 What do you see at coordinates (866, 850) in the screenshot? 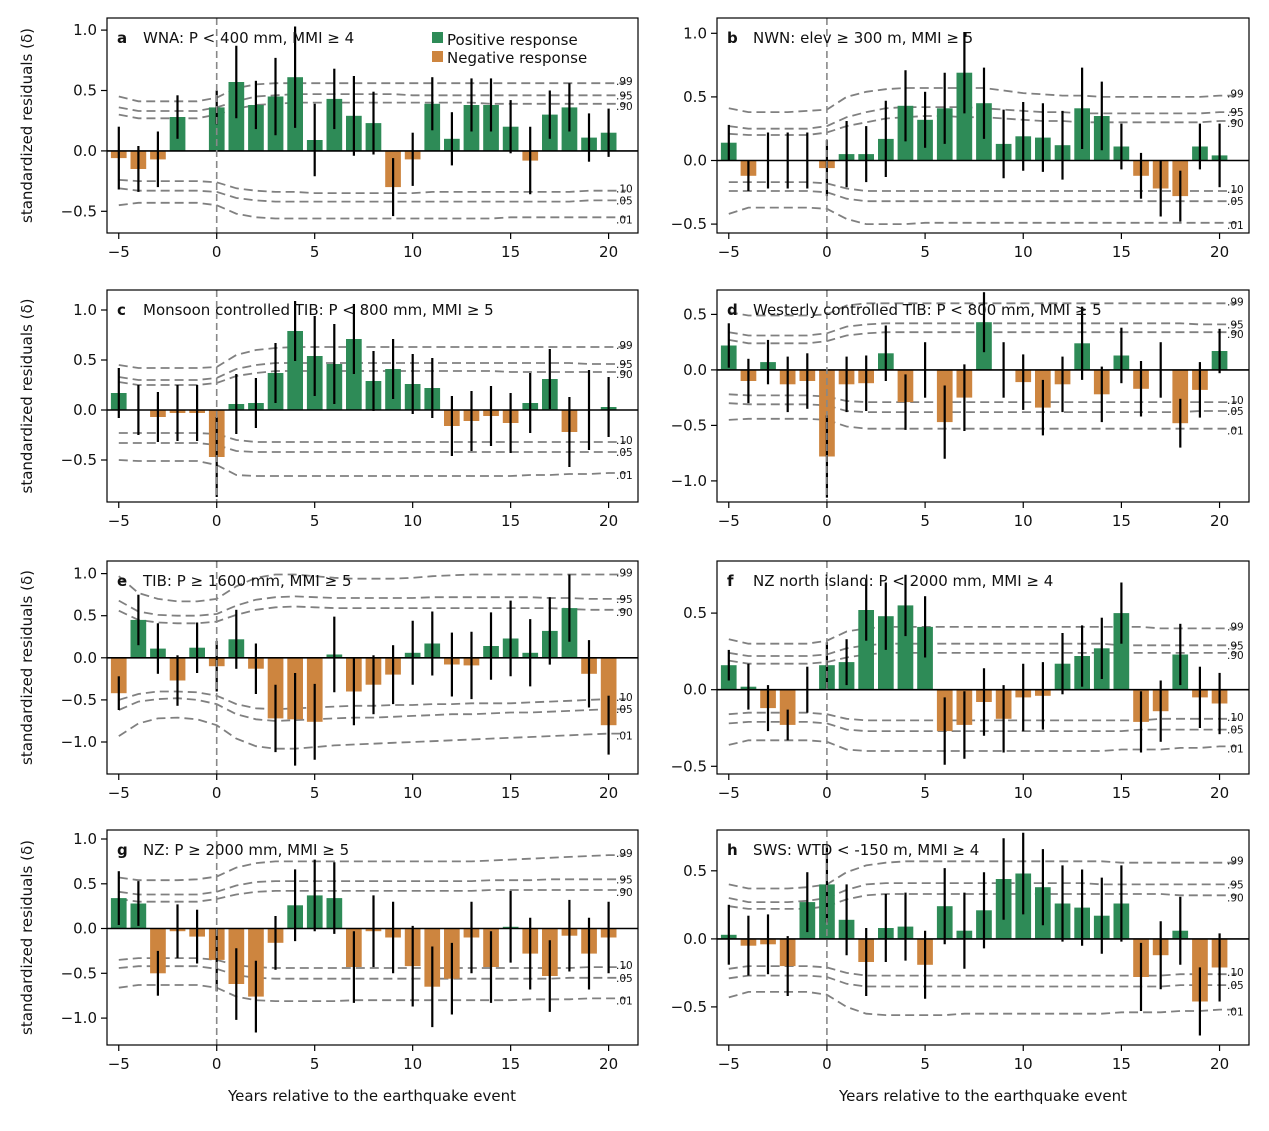
I see `panel-title: SWS: WTD < -150 m, MMI ≥ 4` at bounding box center [866, 850].